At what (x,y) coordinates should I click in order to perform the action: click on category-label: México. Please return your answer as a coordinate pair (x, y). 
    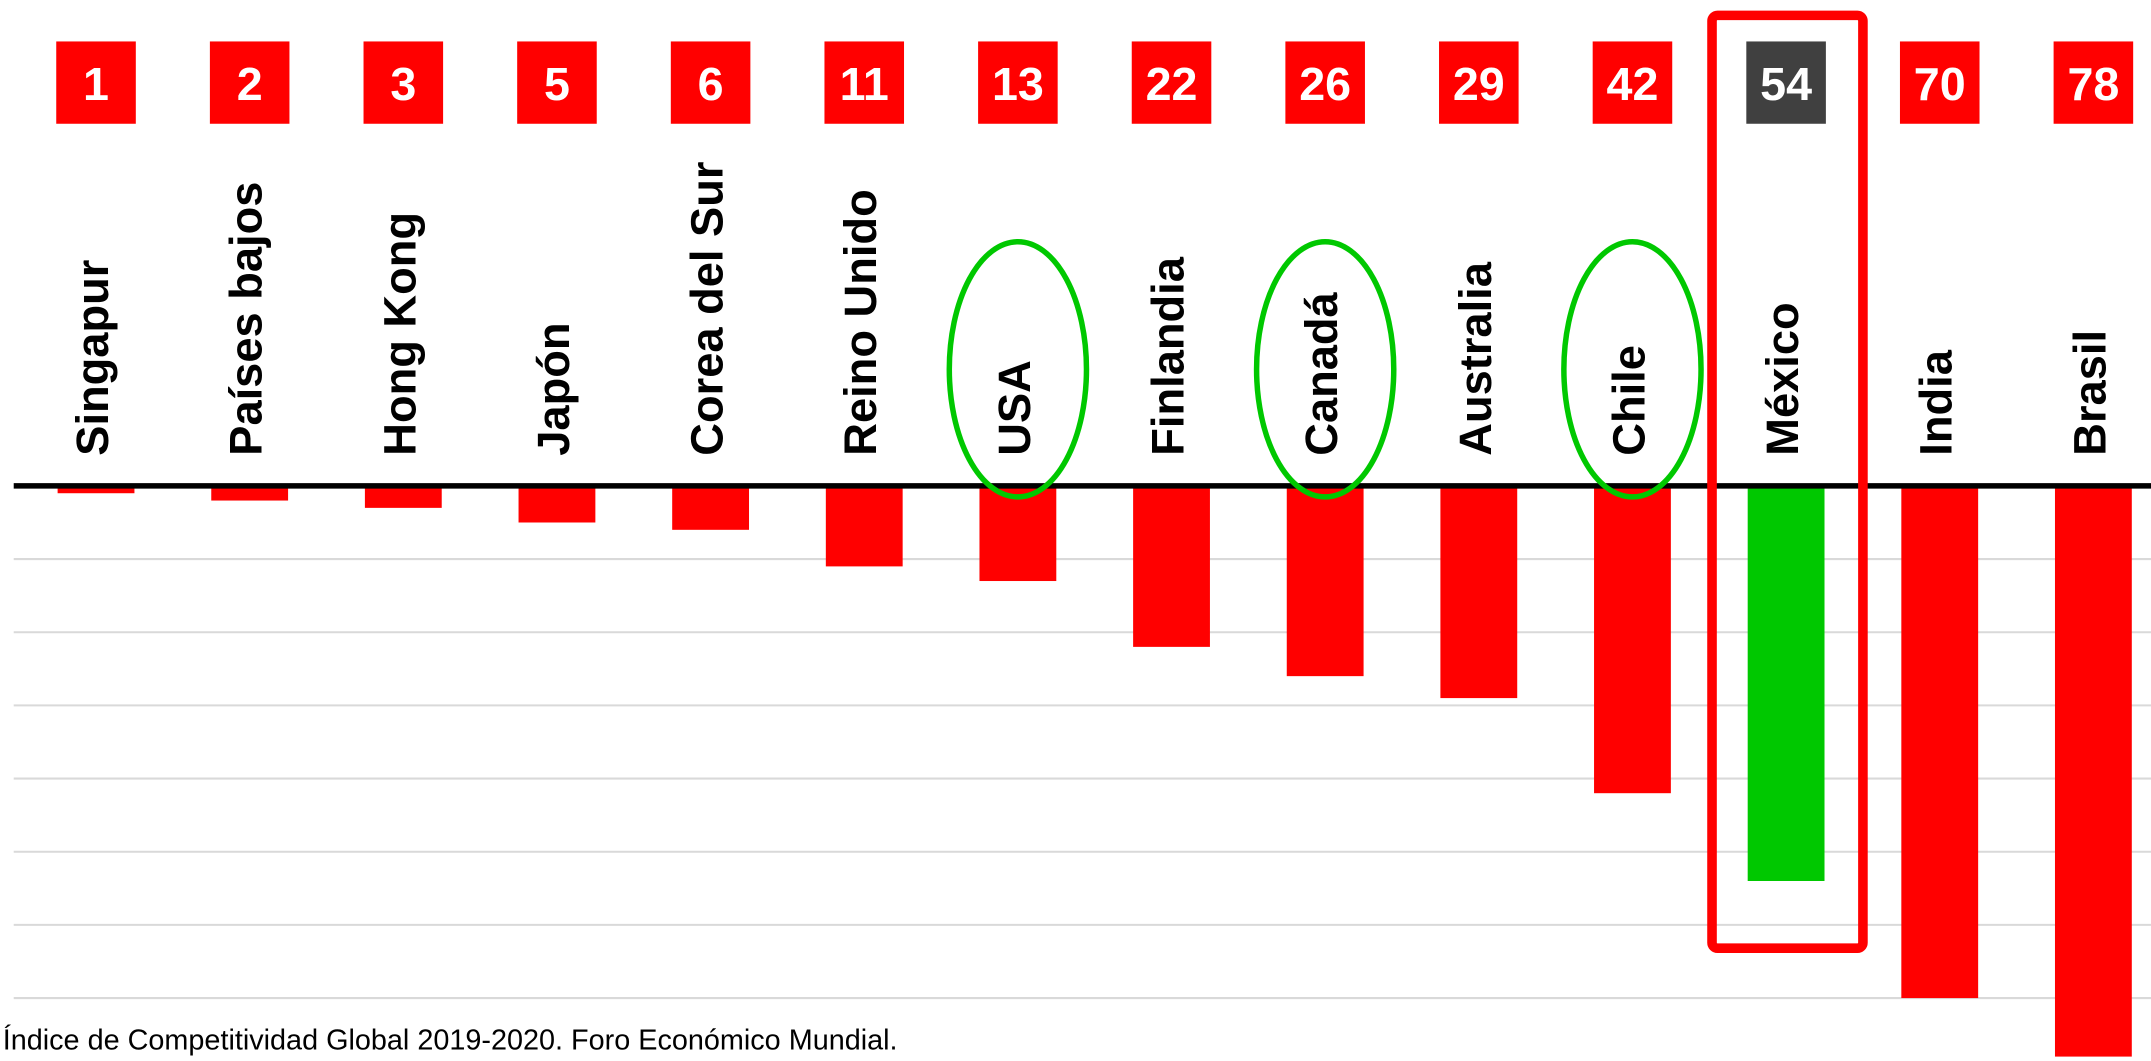
    Looking at the image, I should click on (1782, 378).